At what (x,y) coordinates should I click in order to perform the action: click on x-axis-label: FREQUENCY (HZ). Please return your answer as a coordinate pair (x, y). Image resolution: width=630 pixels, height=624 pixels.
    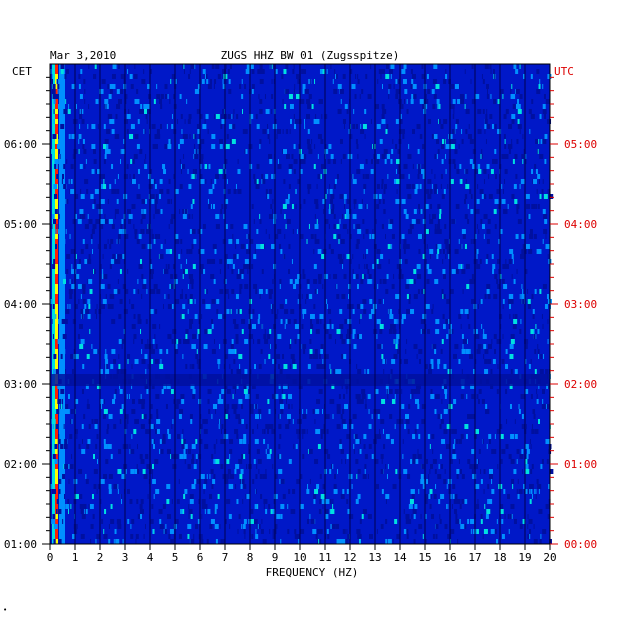
    Looking at the image, I should click on (312, 572).